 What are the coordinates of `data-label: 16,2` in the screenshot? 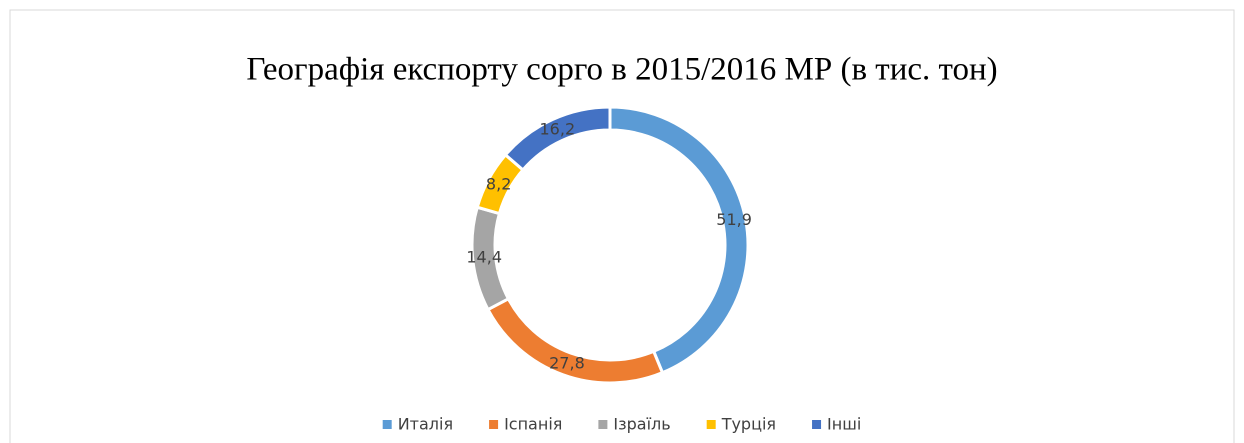 It's located at (558, 128).